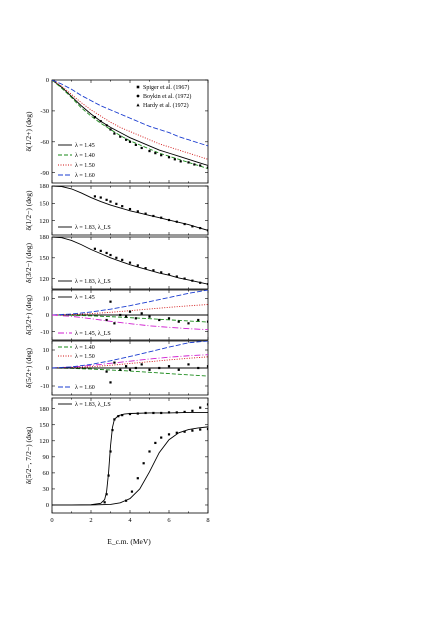 This screenshot has width=436, height=621. Describe the element at coordinates (85, 166) in the screenshot. I see `legend-label: λ = 1.50` at that location.